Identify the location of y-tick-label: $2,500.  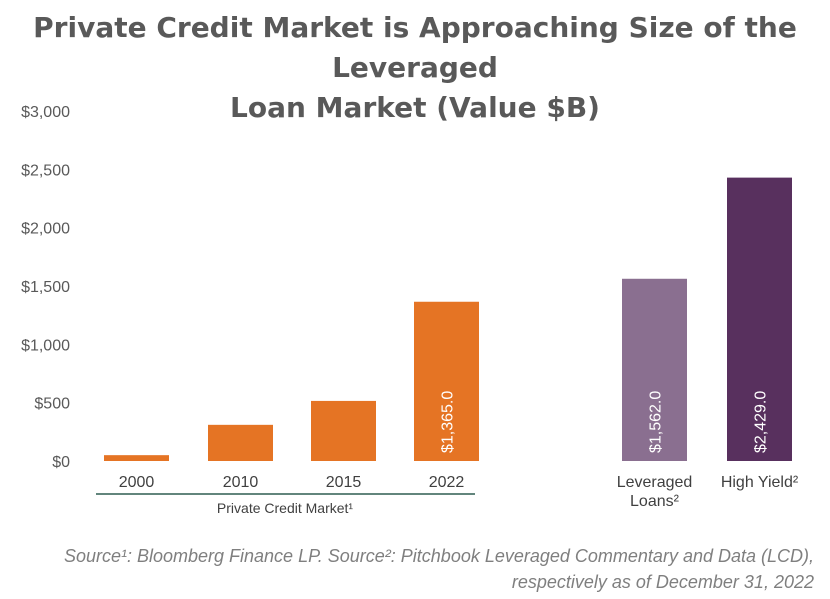
(45, 170).